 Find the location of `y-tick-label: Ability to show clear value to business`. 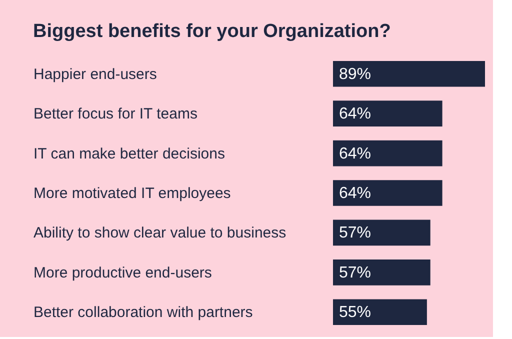

y-tick-label: Ability to show clear value to business is located at coordinates (160, 233).